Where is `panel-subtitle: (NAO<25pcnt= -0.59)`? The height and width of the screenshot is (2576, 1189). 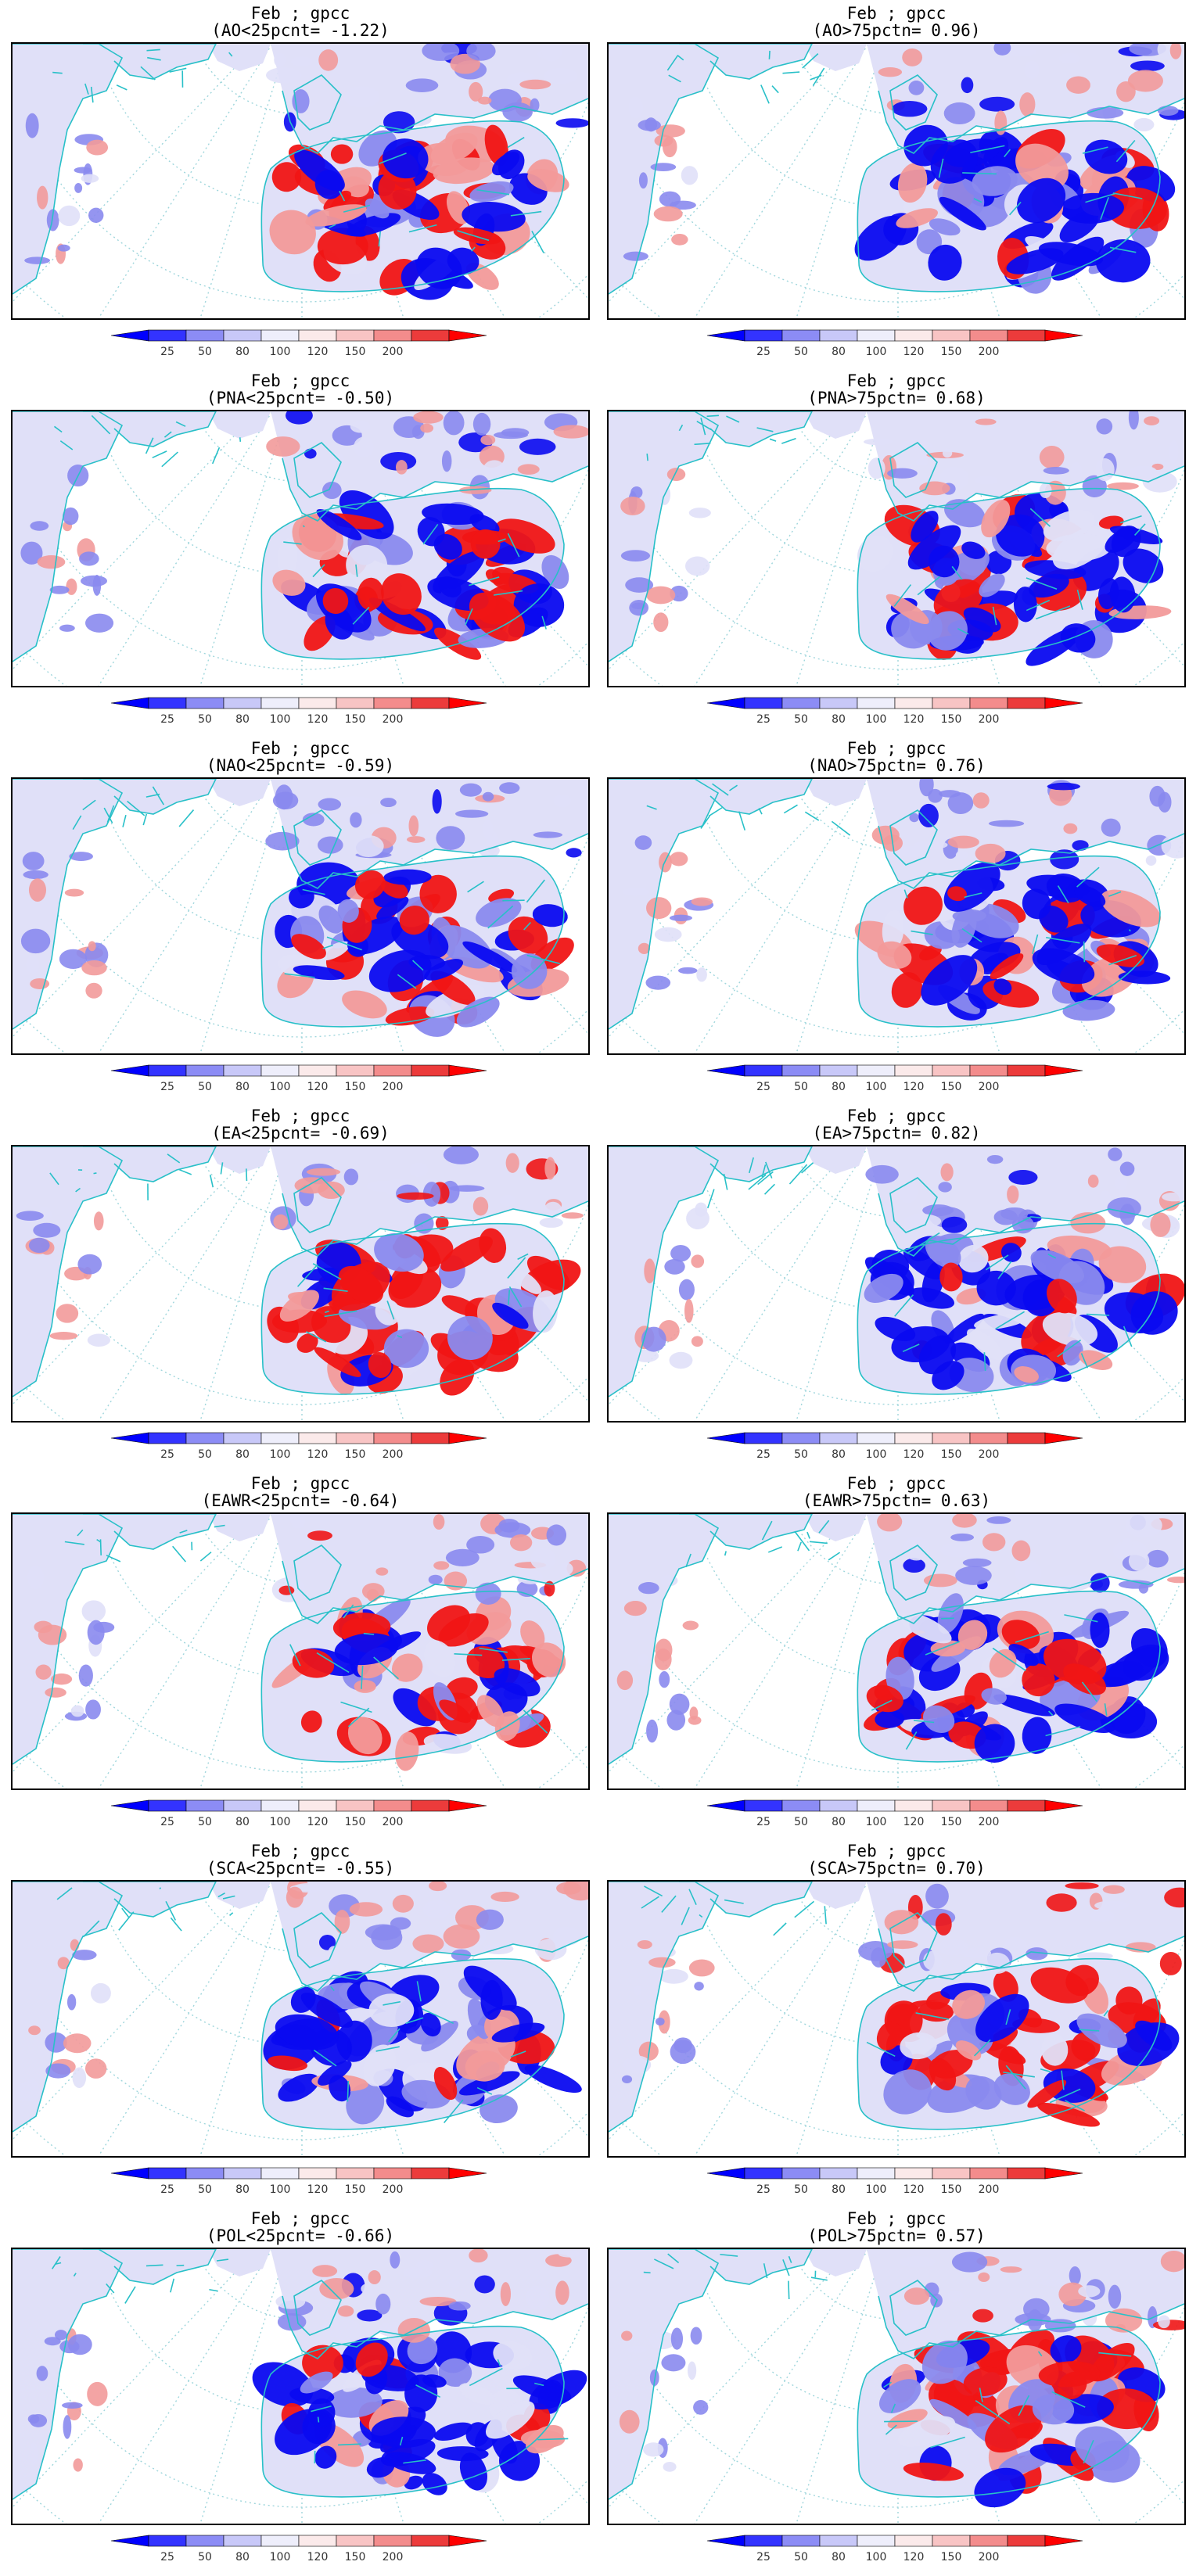
panel-subtitle: (NAO<25pcnt= -0.59) is located at coordinates (300, 765).